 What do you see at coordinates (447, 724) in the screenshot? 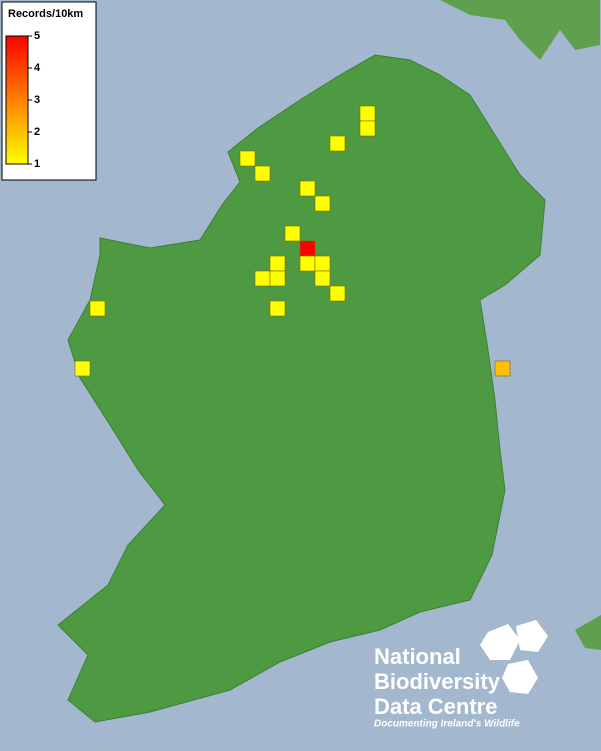
I see `logo-tagline: Documenting Ireland's Wildlife` at bounding box center [447, 724].